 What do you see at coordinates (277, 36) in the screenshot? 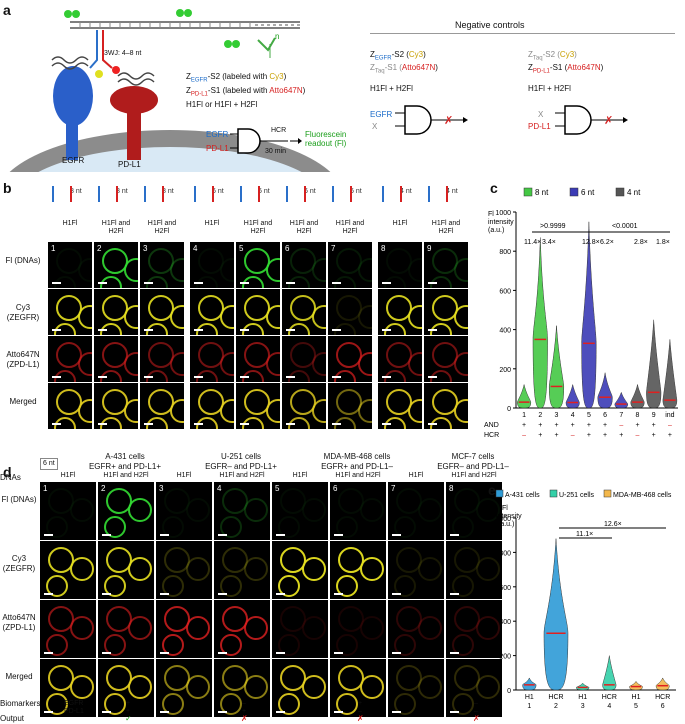
I see `repeat-n-label: n` at bounding box center [277, 36].